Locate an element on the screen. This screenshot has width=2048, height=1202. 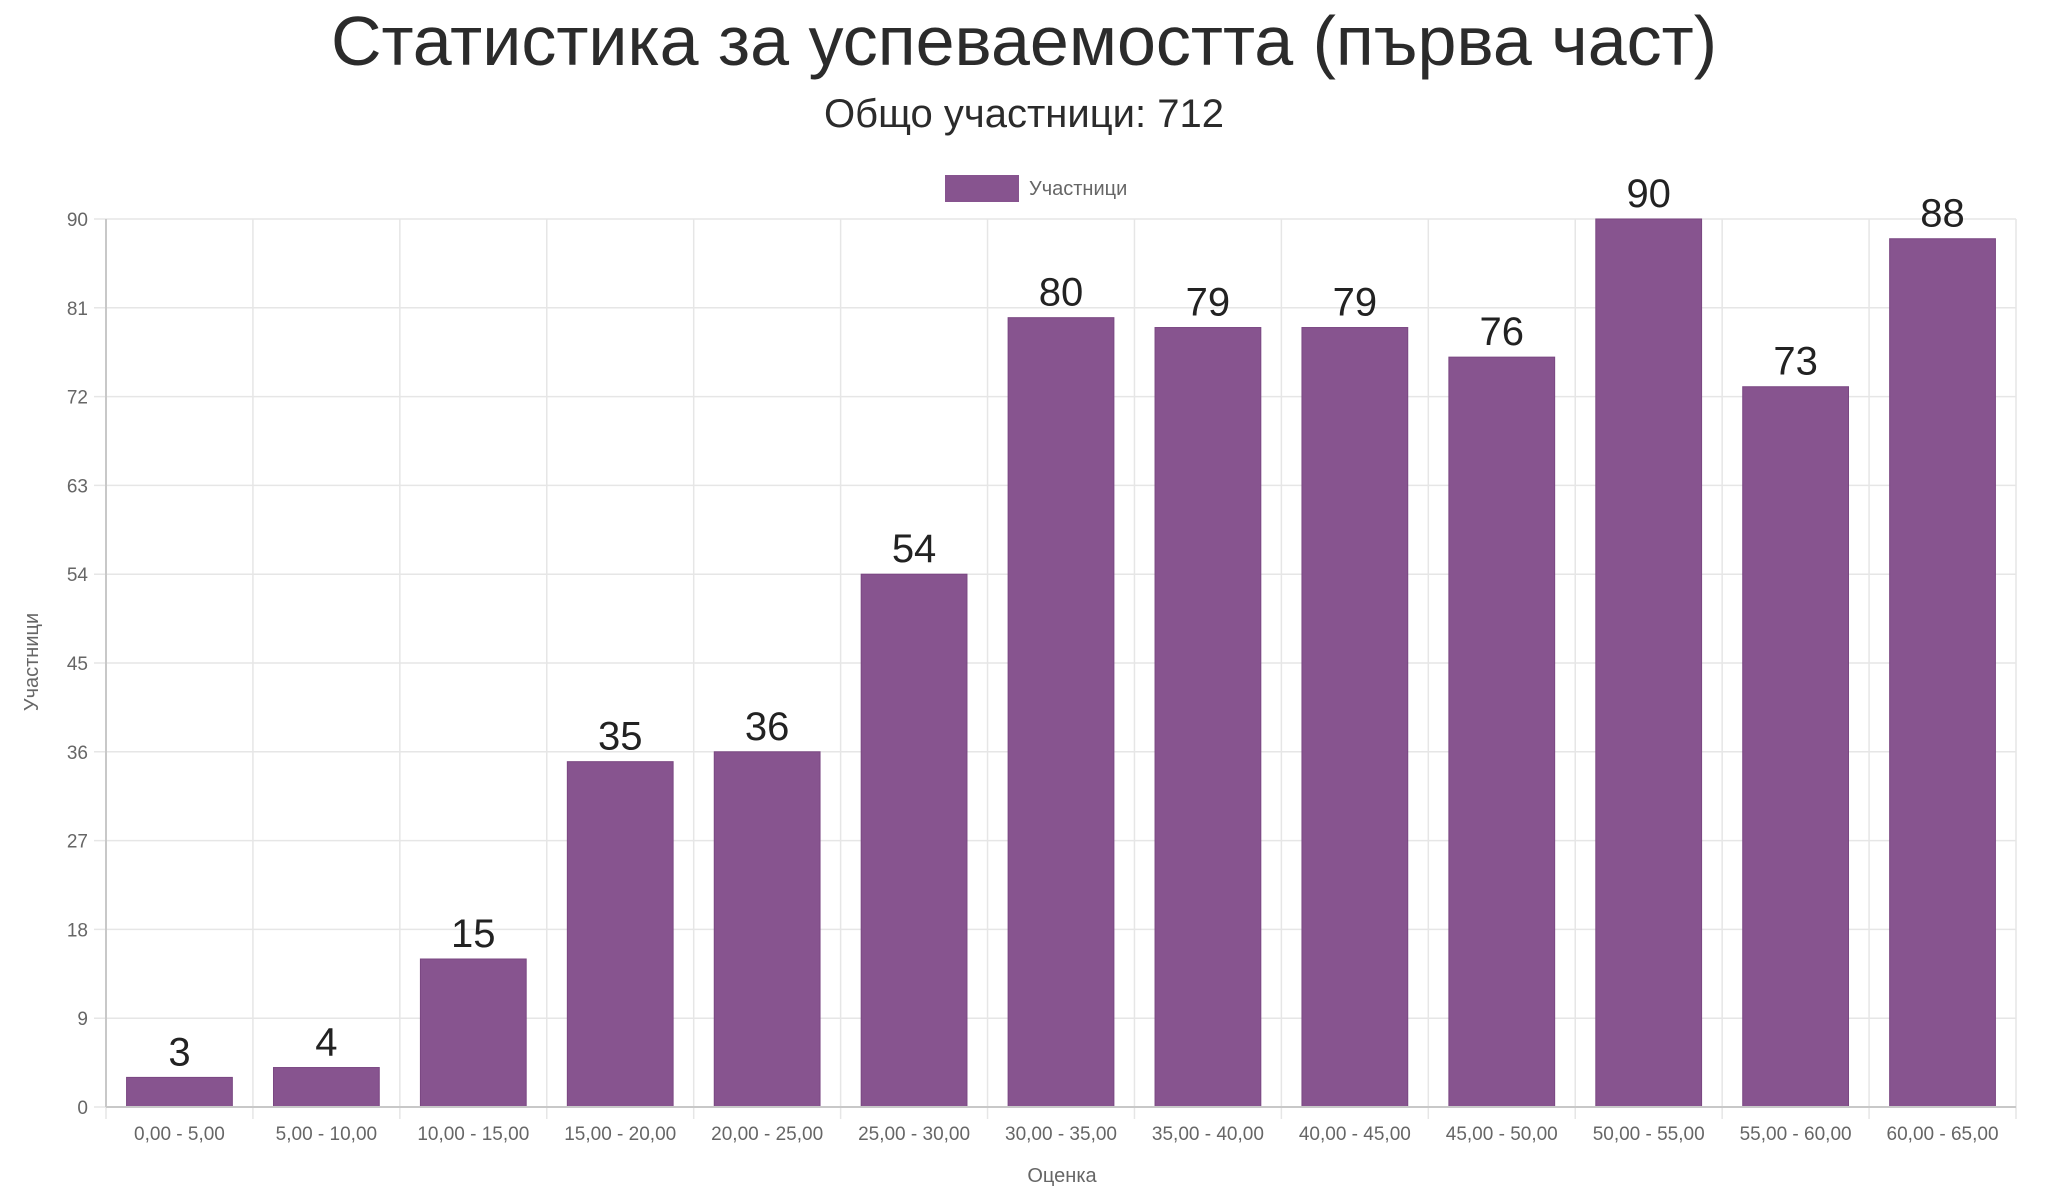
bar-value-label: 3 is located at coordinates (179, 1052).